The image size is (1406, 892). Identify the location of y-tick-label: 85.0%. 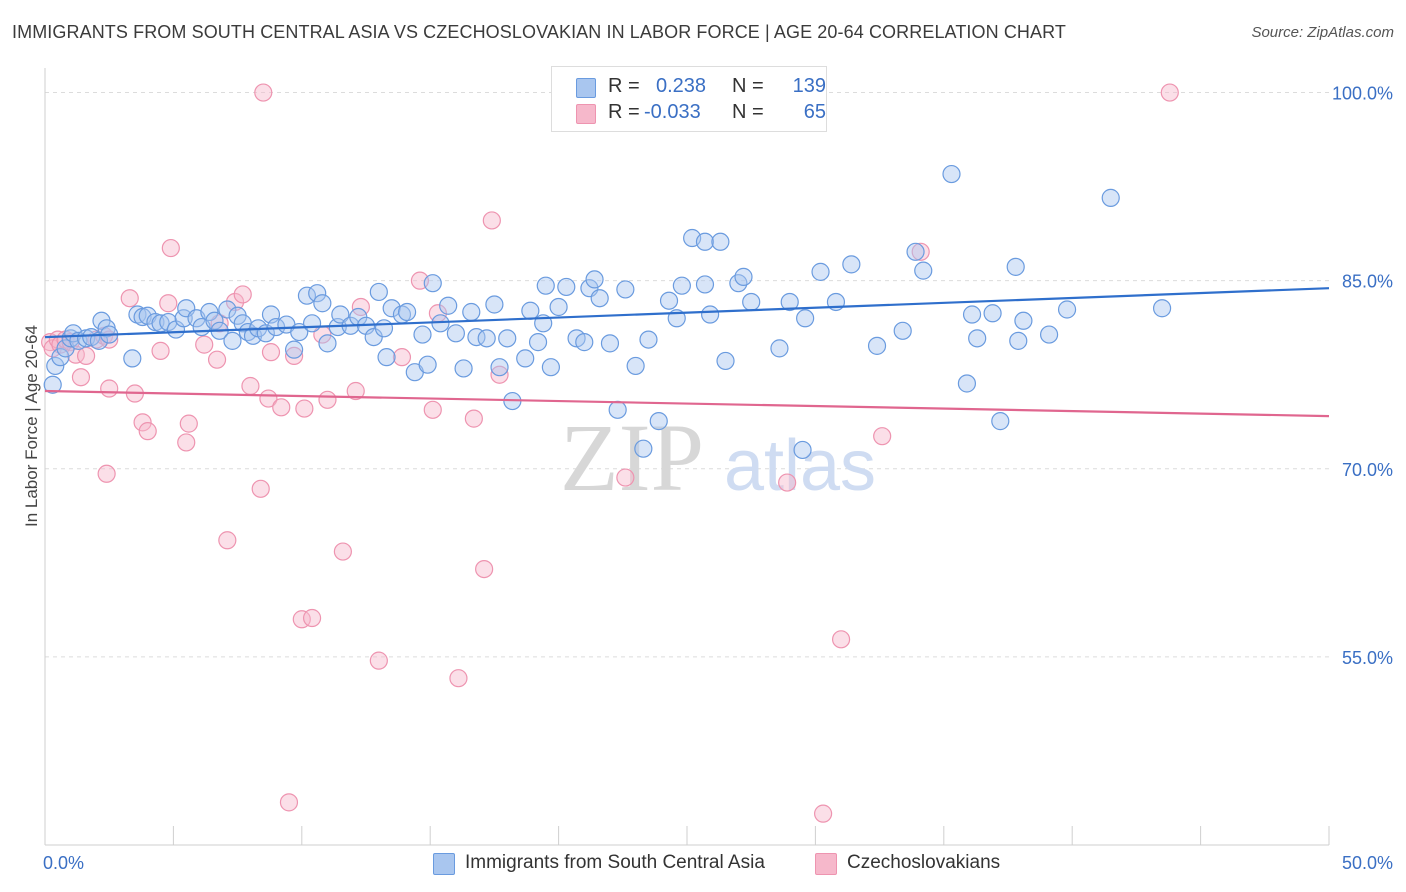
(1367, 282).